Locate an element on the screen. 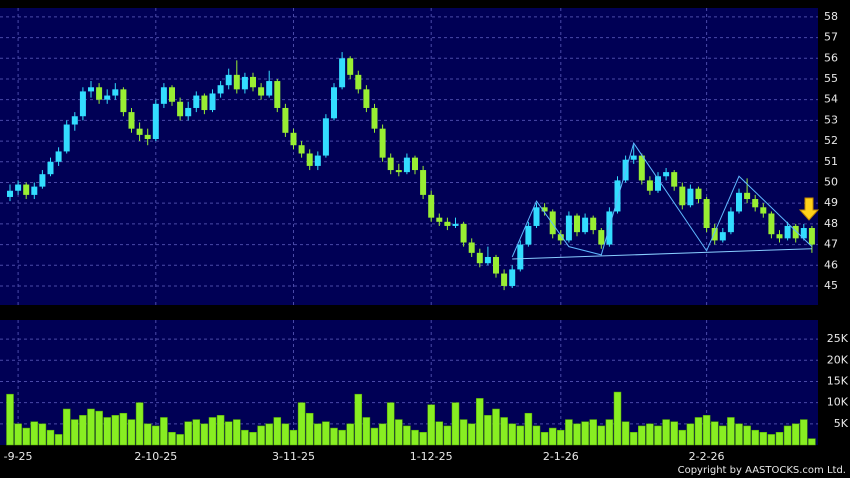  x-tick-label: -9-25 is located at coordinates (18, 456).